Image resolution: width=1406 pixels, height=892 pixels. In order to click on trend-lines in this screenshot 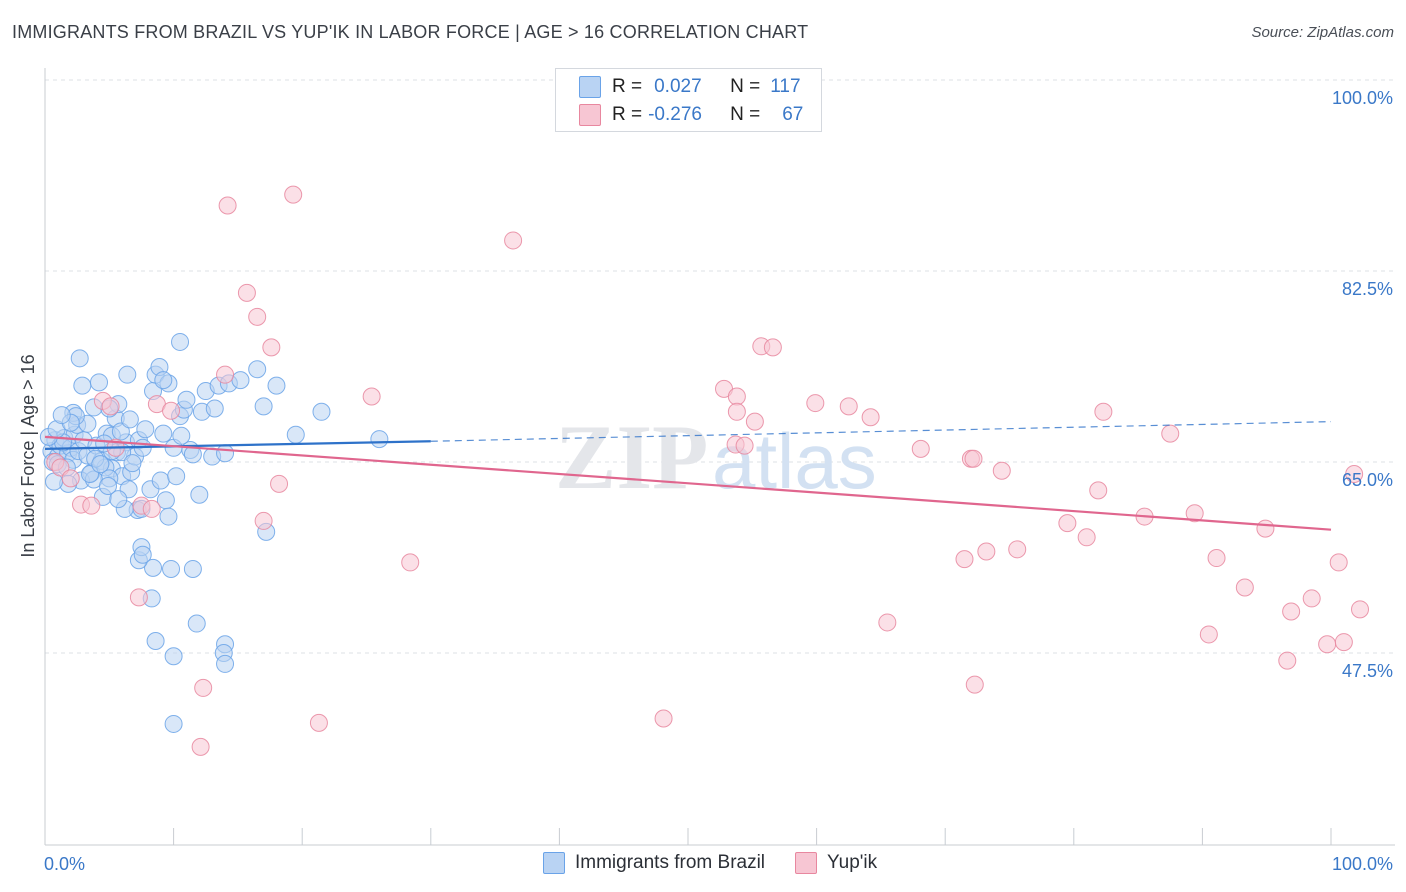, I will do `click(688, 476)`.